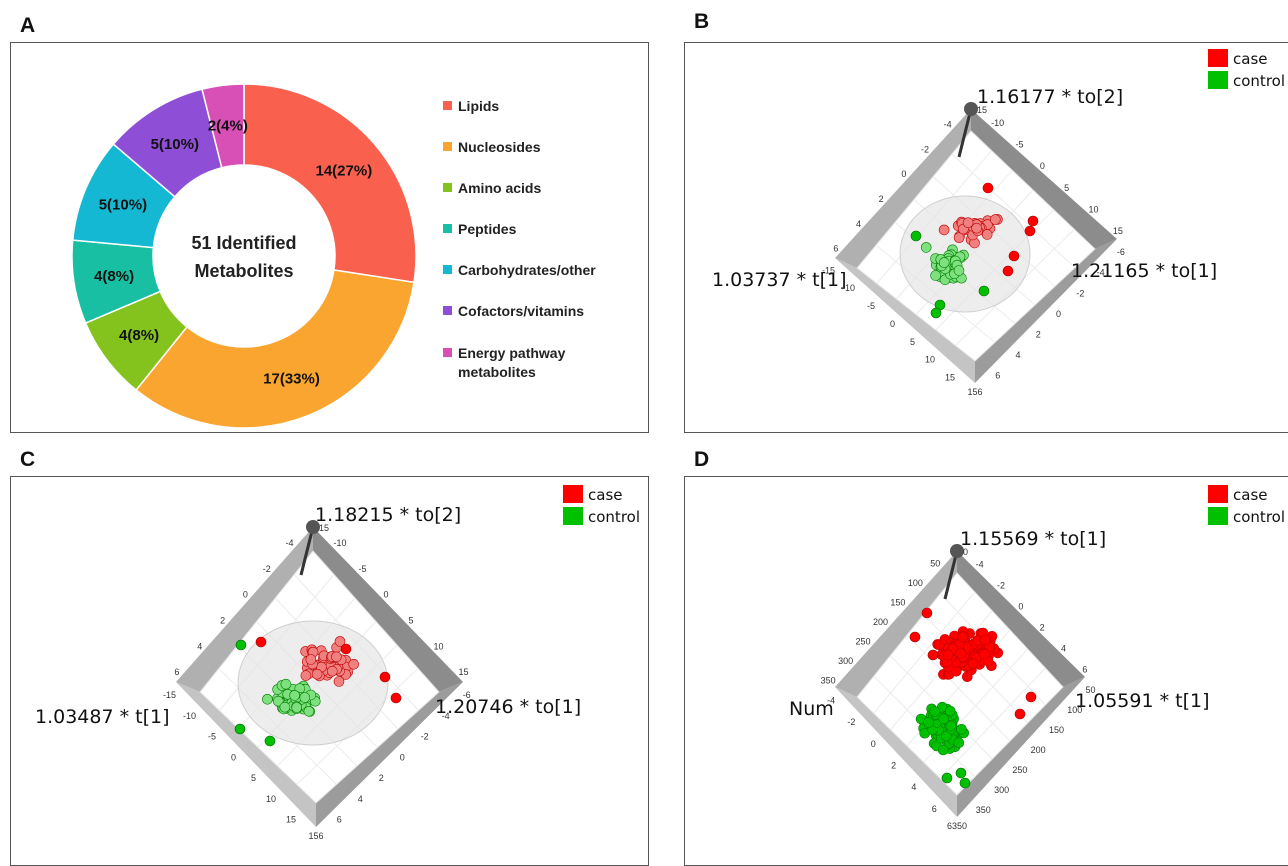  Describe the element at coordinates (1050, 97) in the screenshot. I see `axis-title-top: 1.16177 * to[2]` at that location.